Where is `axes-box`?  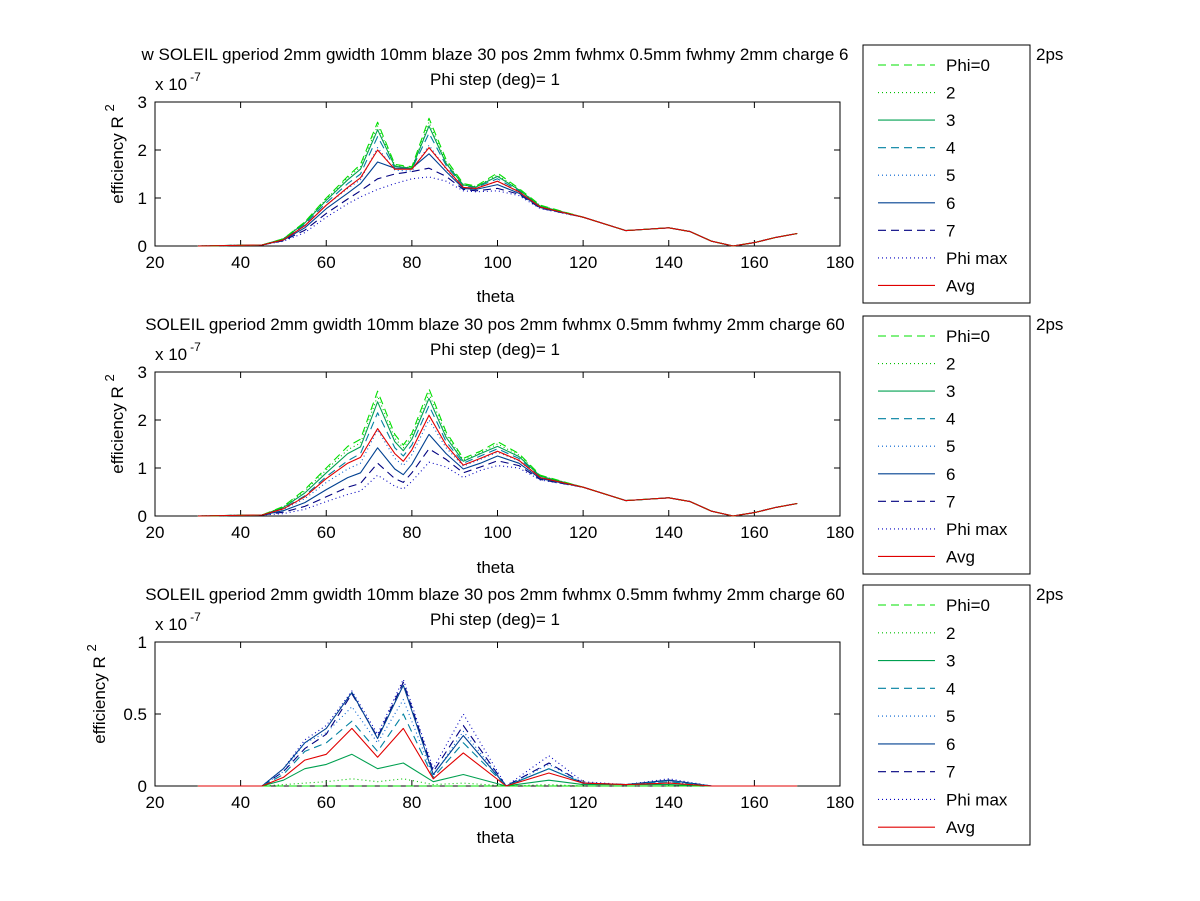
axes-box is located at coordinates (497, 444).